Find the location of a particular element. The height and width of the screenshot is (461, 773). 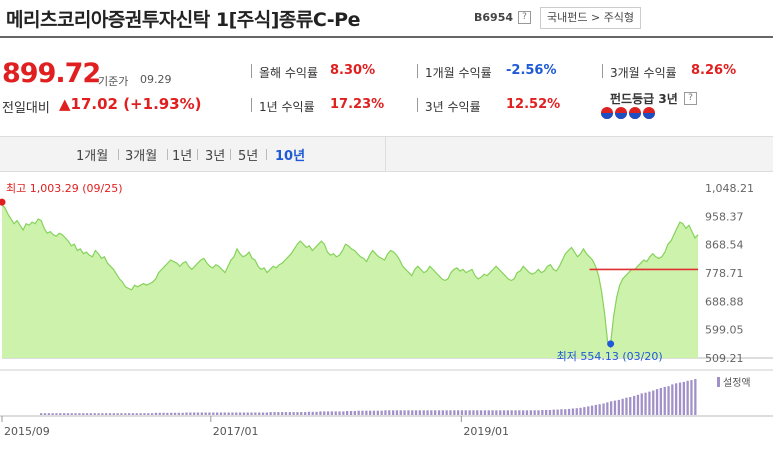

help-icon: ? is located at coordinates (524, 17).